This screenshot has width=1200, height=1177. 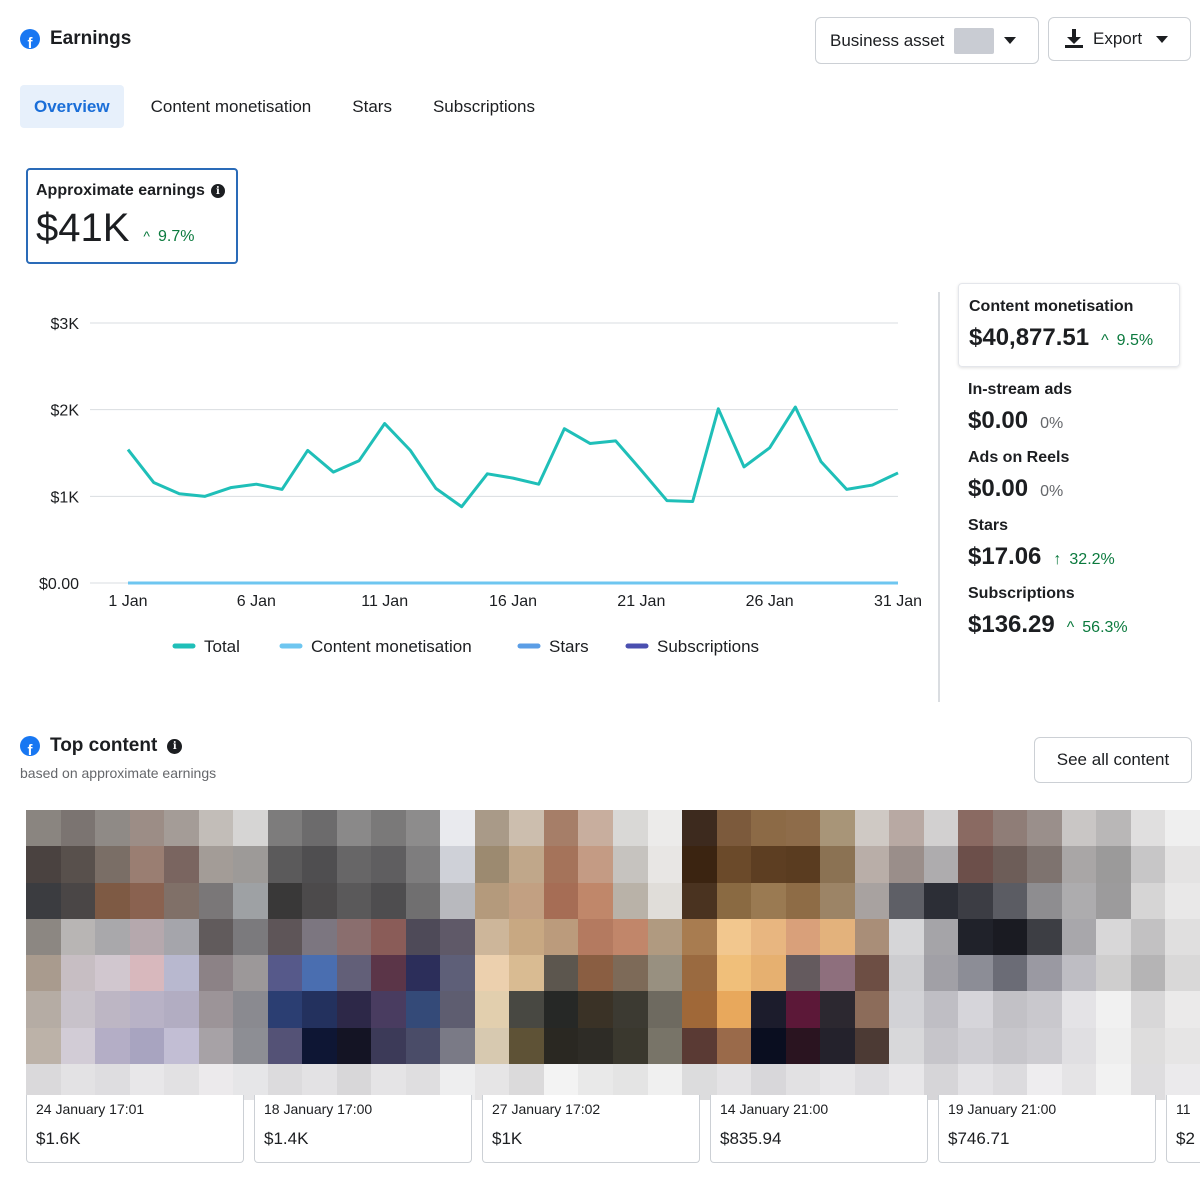 I want to click on metric-change: 0%, so click(x=1052, y=491).